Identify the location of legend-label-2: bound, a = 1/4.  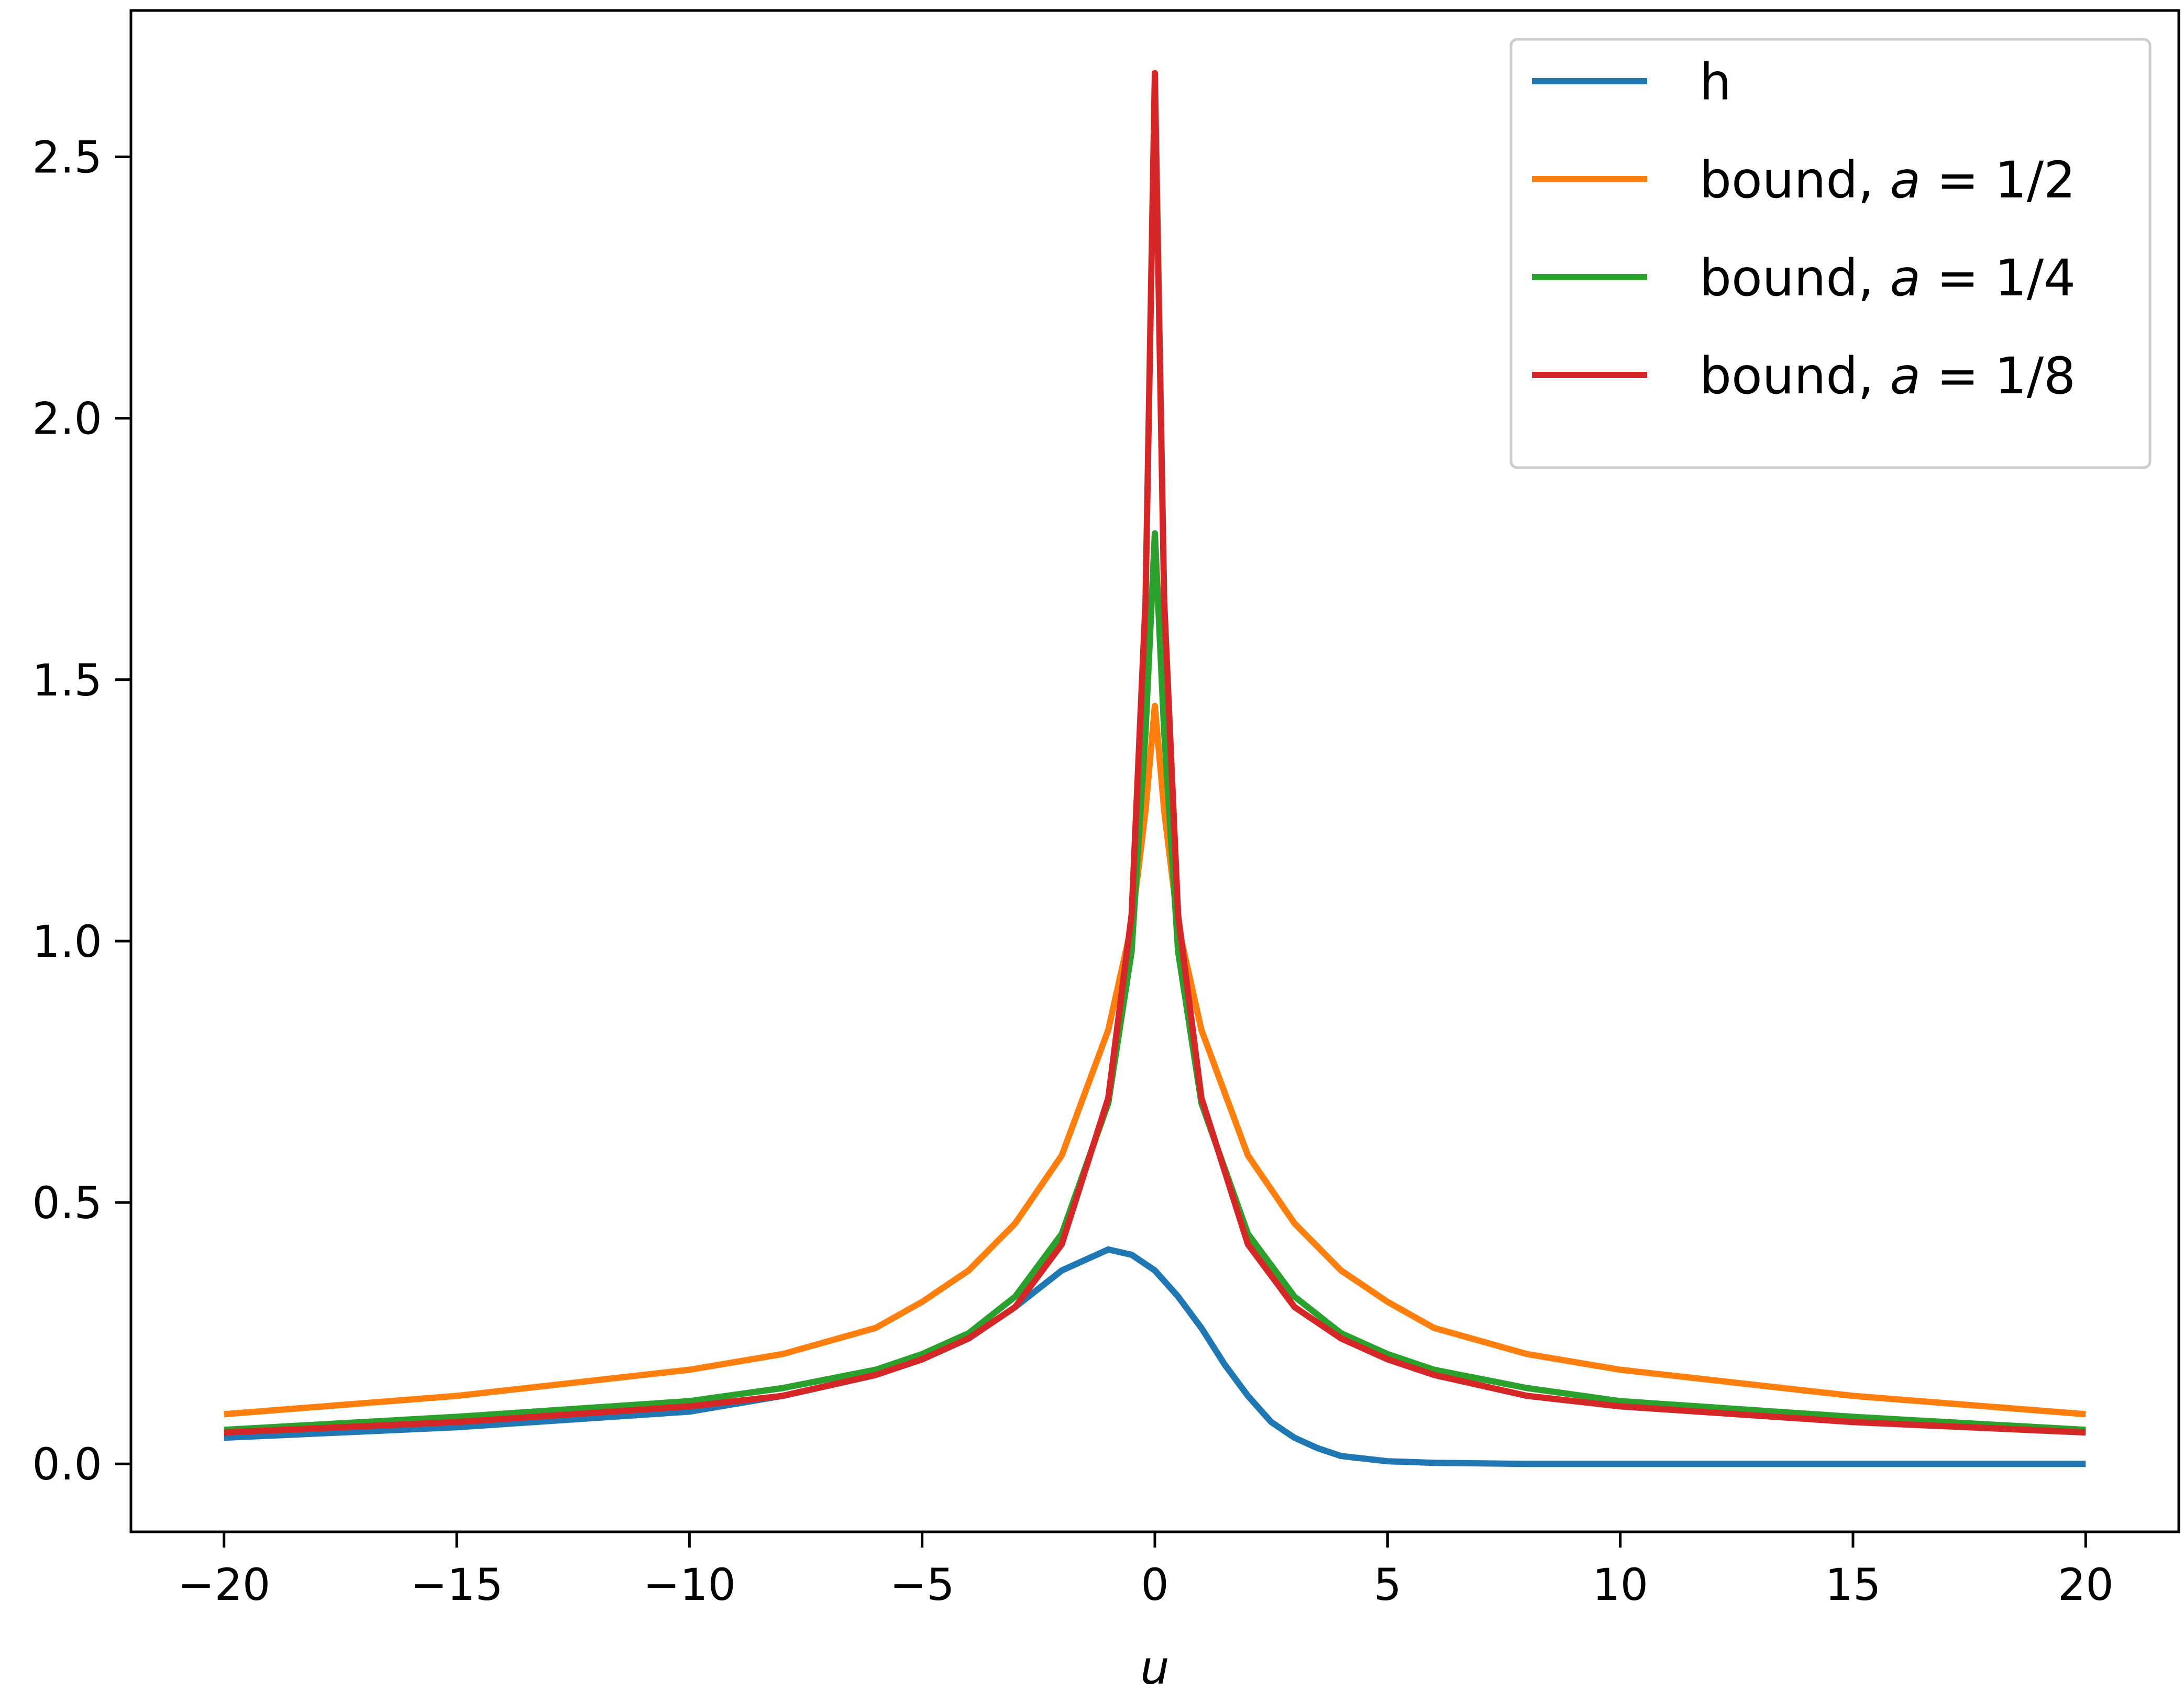
(1888, 278).